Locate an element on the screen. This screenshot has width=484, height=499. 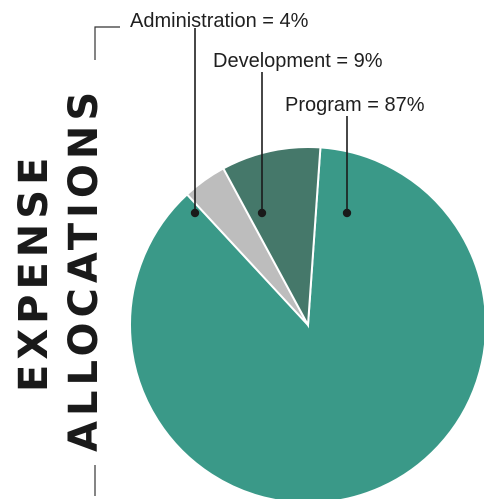
slice-development is located at coordinates (271, 237).